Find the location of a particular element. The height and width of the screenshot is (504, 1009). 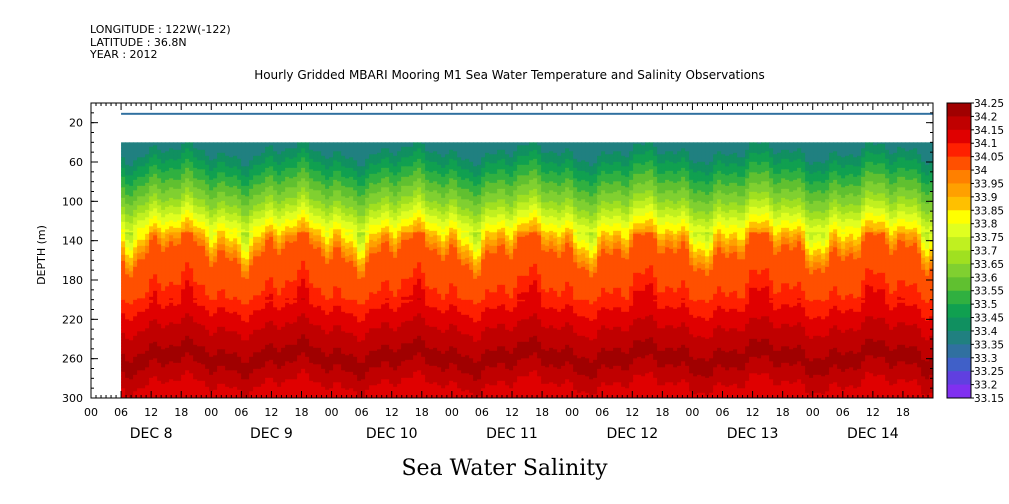

colorbar-label: 34.05 is located at coordinates (989, 158).